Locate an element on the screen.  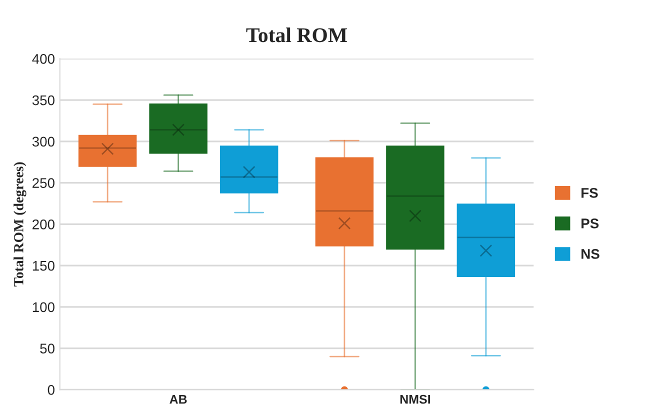
y-tick-label: 400 is located at coordinates (43, 59).